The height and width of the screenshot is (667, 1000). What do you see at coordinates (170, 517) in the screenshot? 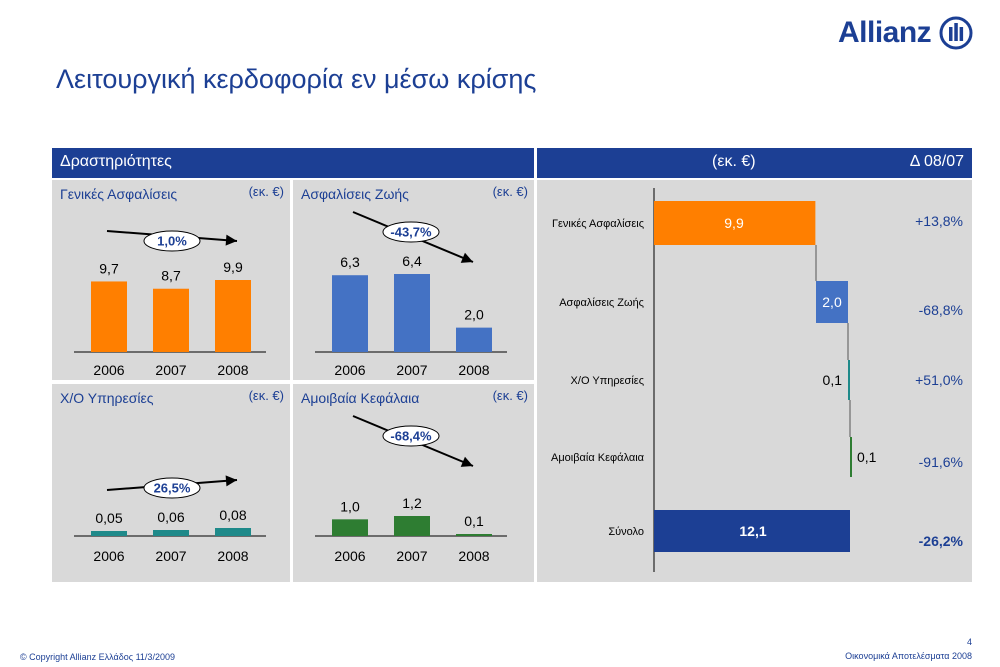
I see `bar-value-label: 0,06` at bounding box center [170, 517].